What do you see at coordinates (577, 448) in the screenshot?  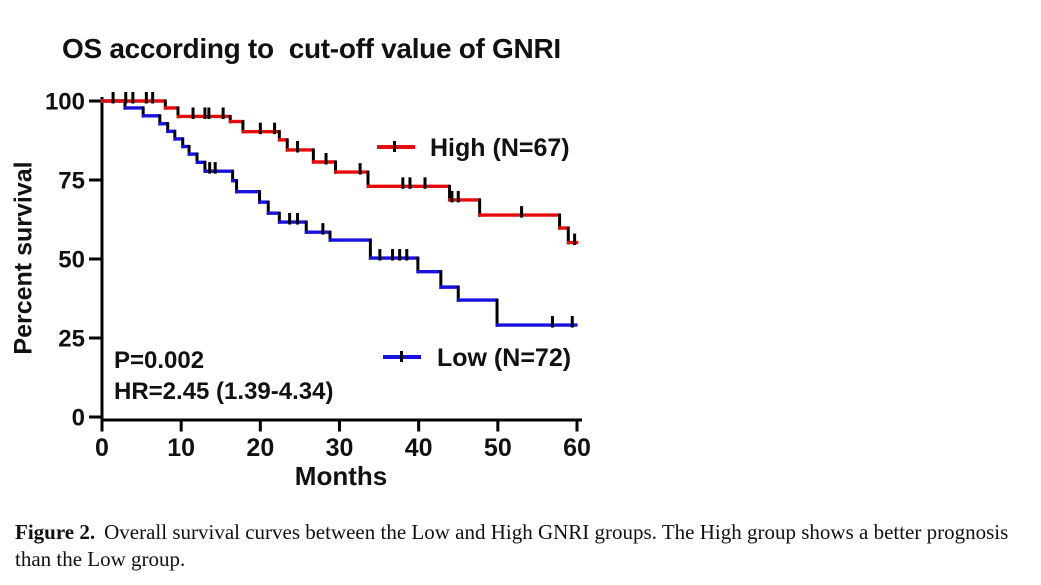 I see `x-tick-label: 60` at bounding box center [577, 448].